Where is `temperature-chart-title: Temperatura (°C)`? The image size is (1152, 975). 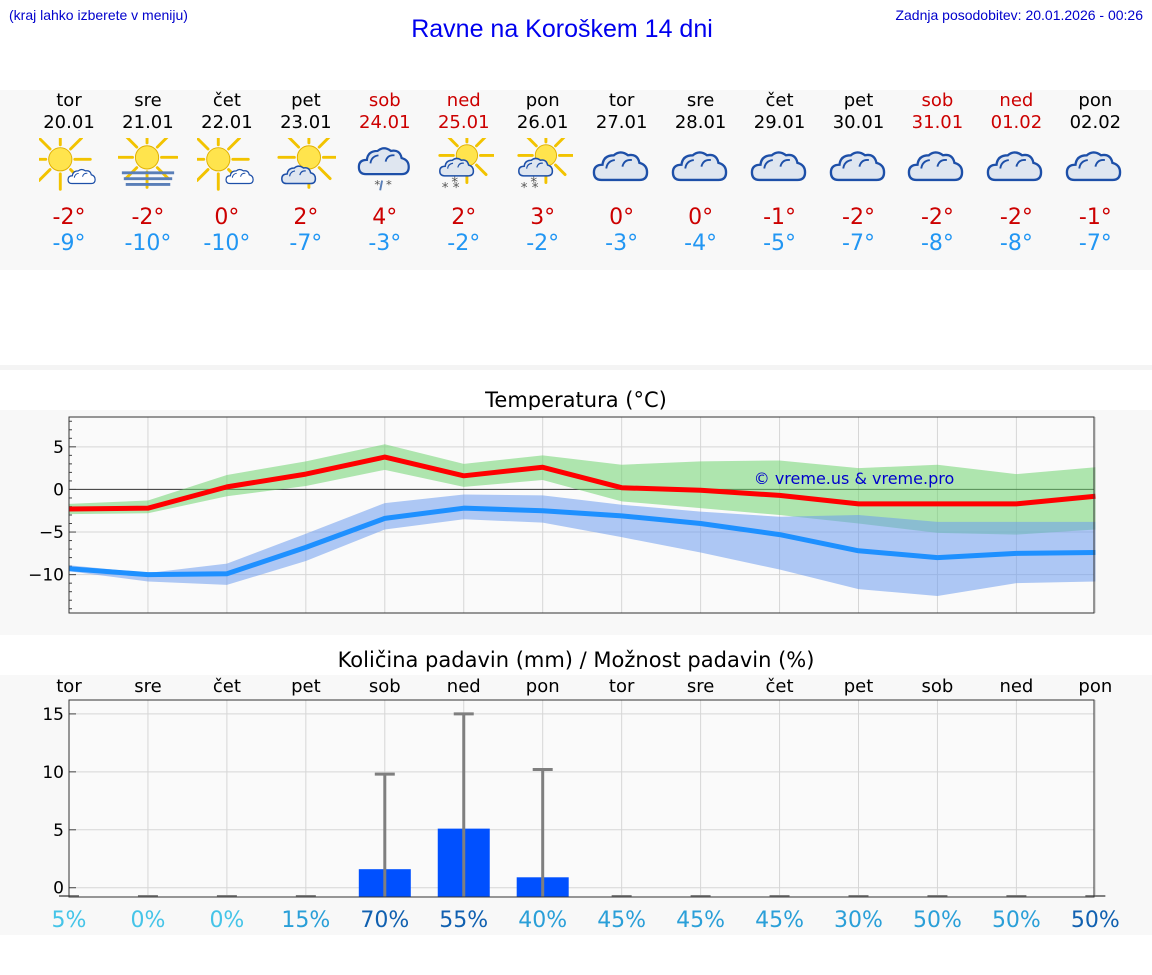 temperature-chart-title: Temperatura (°C) is located at coordinates (576, 400).